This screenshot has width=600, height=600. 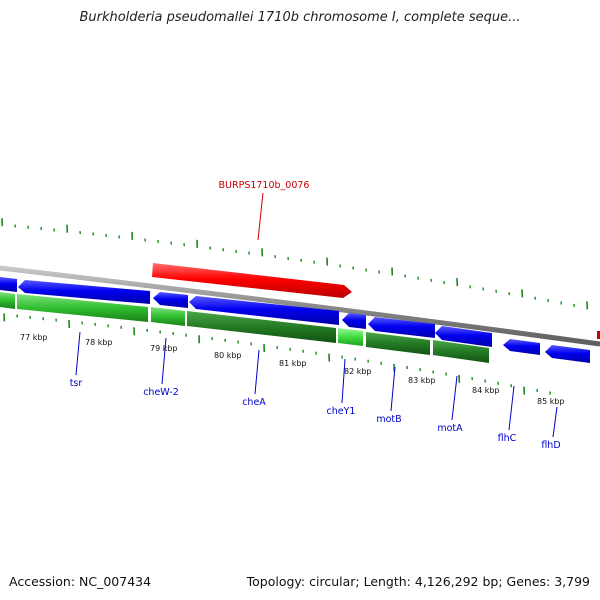 What do you see at coordinates (8, 284) in the screenshot?
I see `gene-arrow-tsr-partial` at bounding box center [8, 284].